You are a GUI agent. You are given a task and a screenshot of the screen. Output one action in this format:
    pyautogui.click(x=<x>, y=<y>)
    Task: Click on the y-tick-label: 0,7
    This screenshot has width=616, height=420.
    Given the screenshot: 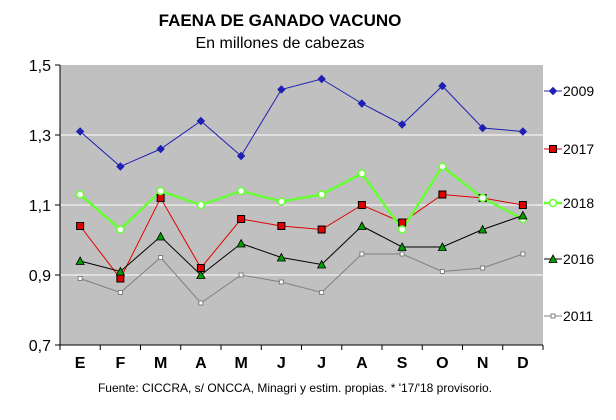 What is the action you would take?
    pyautogui.click(x=40, y=346)
    